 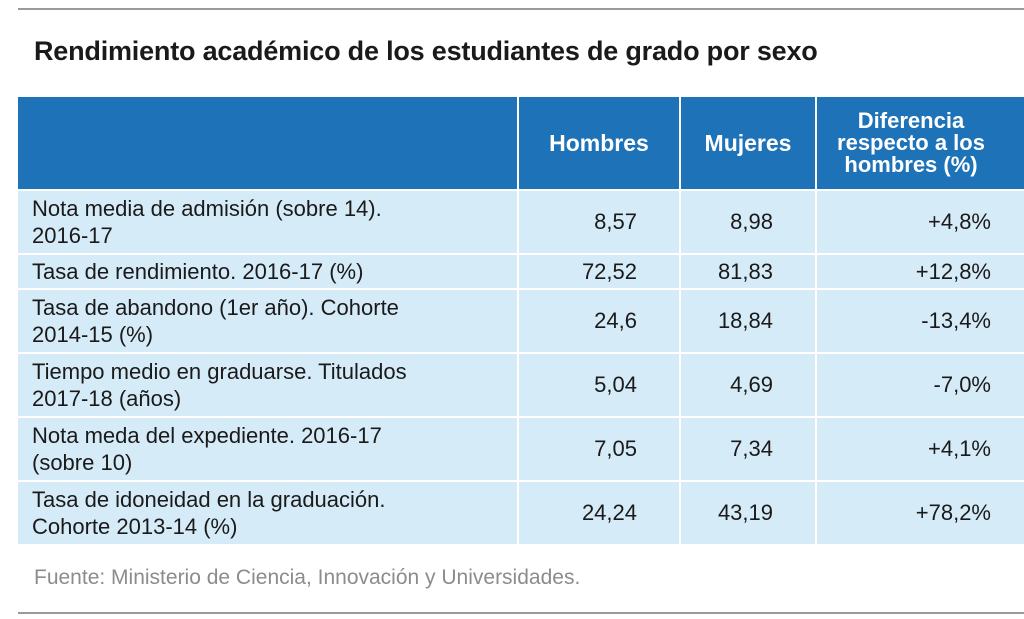 What do you see at coordinates (956, 320) in the screenshot?
I see `cell-diferencia-value: -13,4%` at bounding box center [956, 320].